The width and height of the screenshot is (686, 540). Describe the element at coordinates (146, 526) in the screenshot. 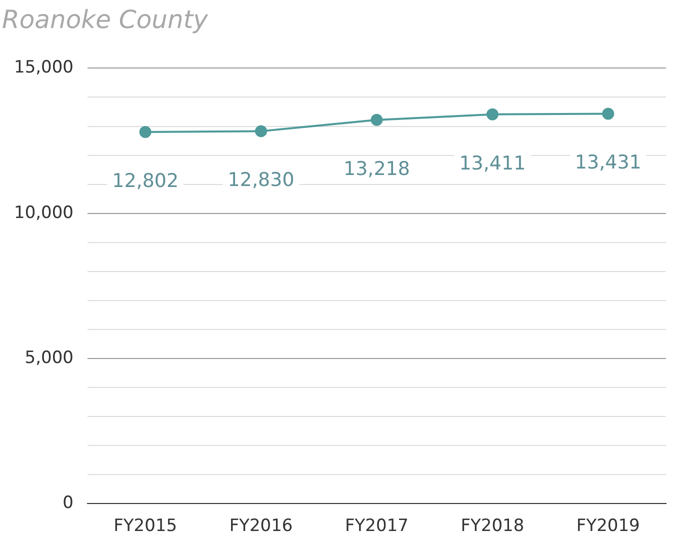

I see `x-tick-label: FY2015` at that location.